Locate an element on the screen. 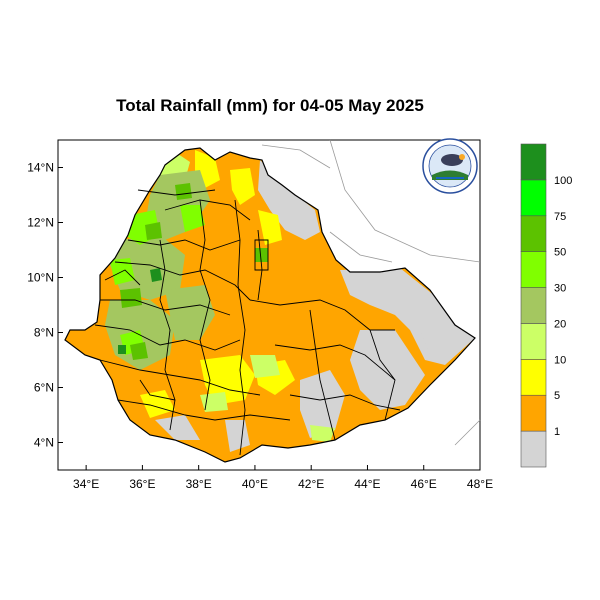 This screenshot has height=600, width=600. x-tick-label: 40°E is located at coordinates (255, 484).